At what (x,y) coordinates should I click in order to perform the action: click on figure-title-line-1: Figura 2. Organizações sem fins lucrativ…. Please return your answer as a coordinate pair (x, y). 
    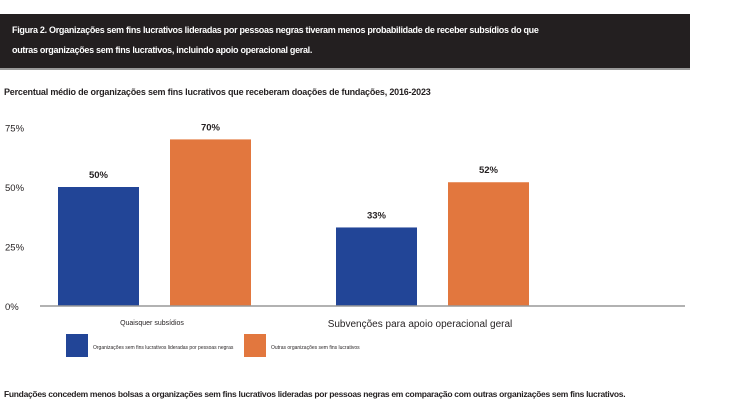
    Looking at the image, I should click on (275, 30).